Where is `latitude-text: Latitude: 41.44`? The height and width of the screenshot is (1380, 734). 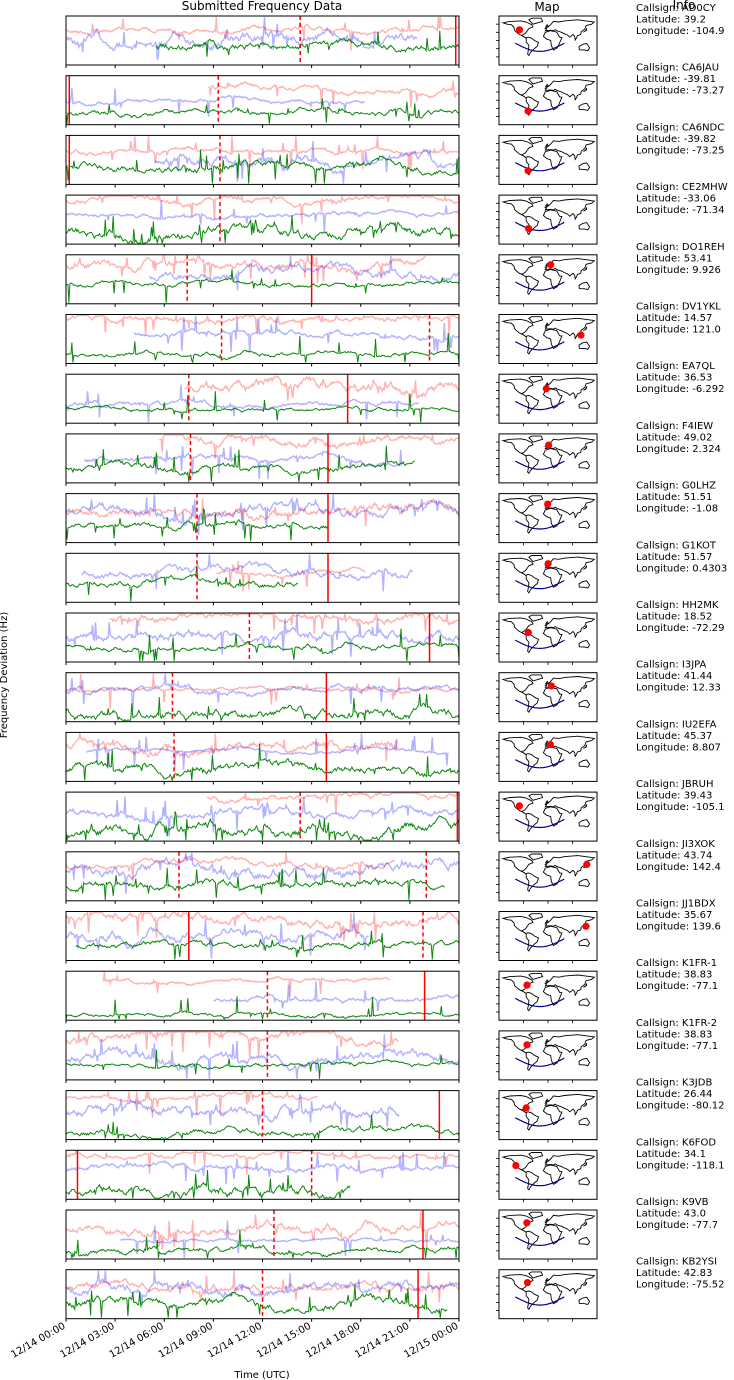
latitude-text: Latitude: 41.44 is located at coordinates (674, 676).